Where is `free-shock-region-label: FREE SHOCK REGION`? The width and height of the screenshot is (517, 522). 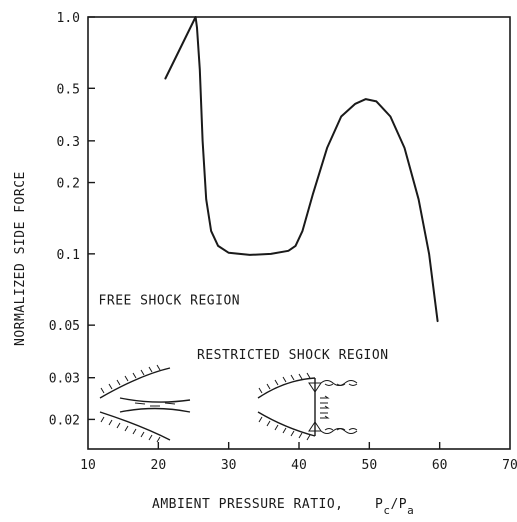
free-shock-region-label: FREE SHOCK REGION is located at coordinates (170, 301).